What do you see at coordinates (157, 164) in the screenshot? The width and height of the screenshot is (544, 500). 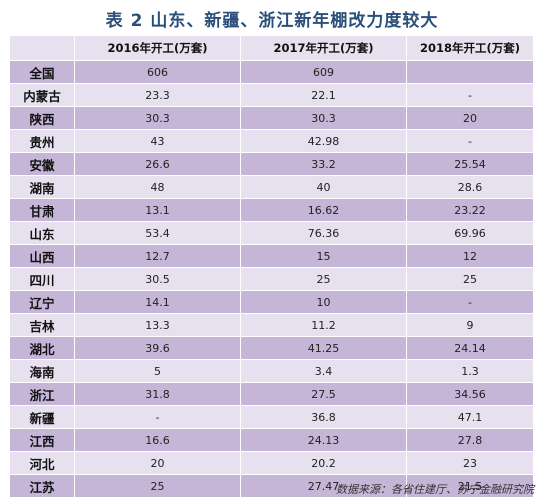 I see `cell-2016: 26.6` at bounding box center [157, 164].